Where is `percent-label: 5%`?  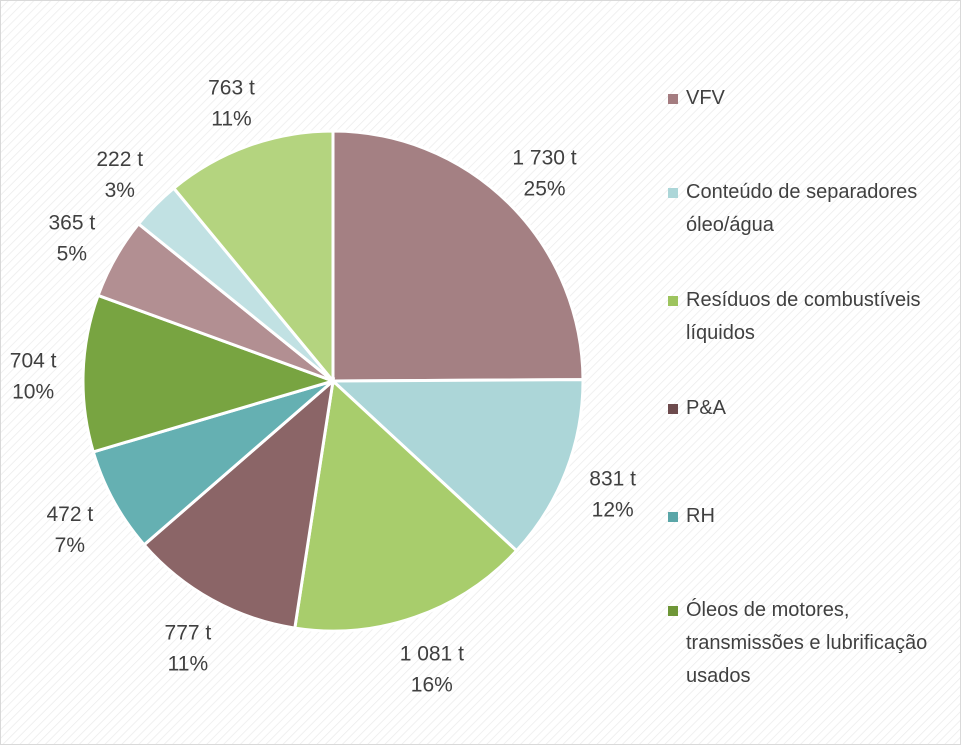 percent-label: 5% is located at coordinates (72, 253).